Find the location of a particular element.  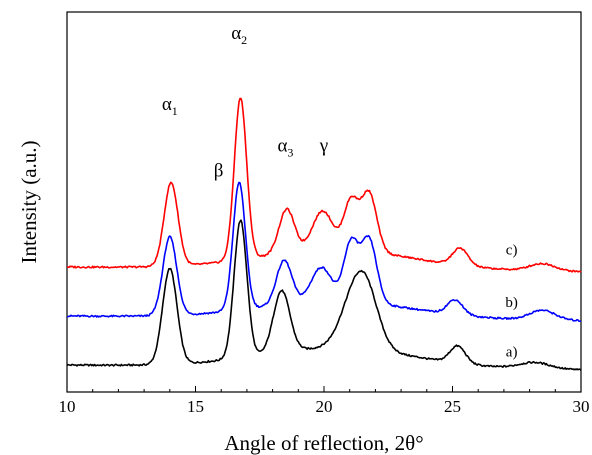

x-tick-label: 20 is located at coordinates (324, 406).